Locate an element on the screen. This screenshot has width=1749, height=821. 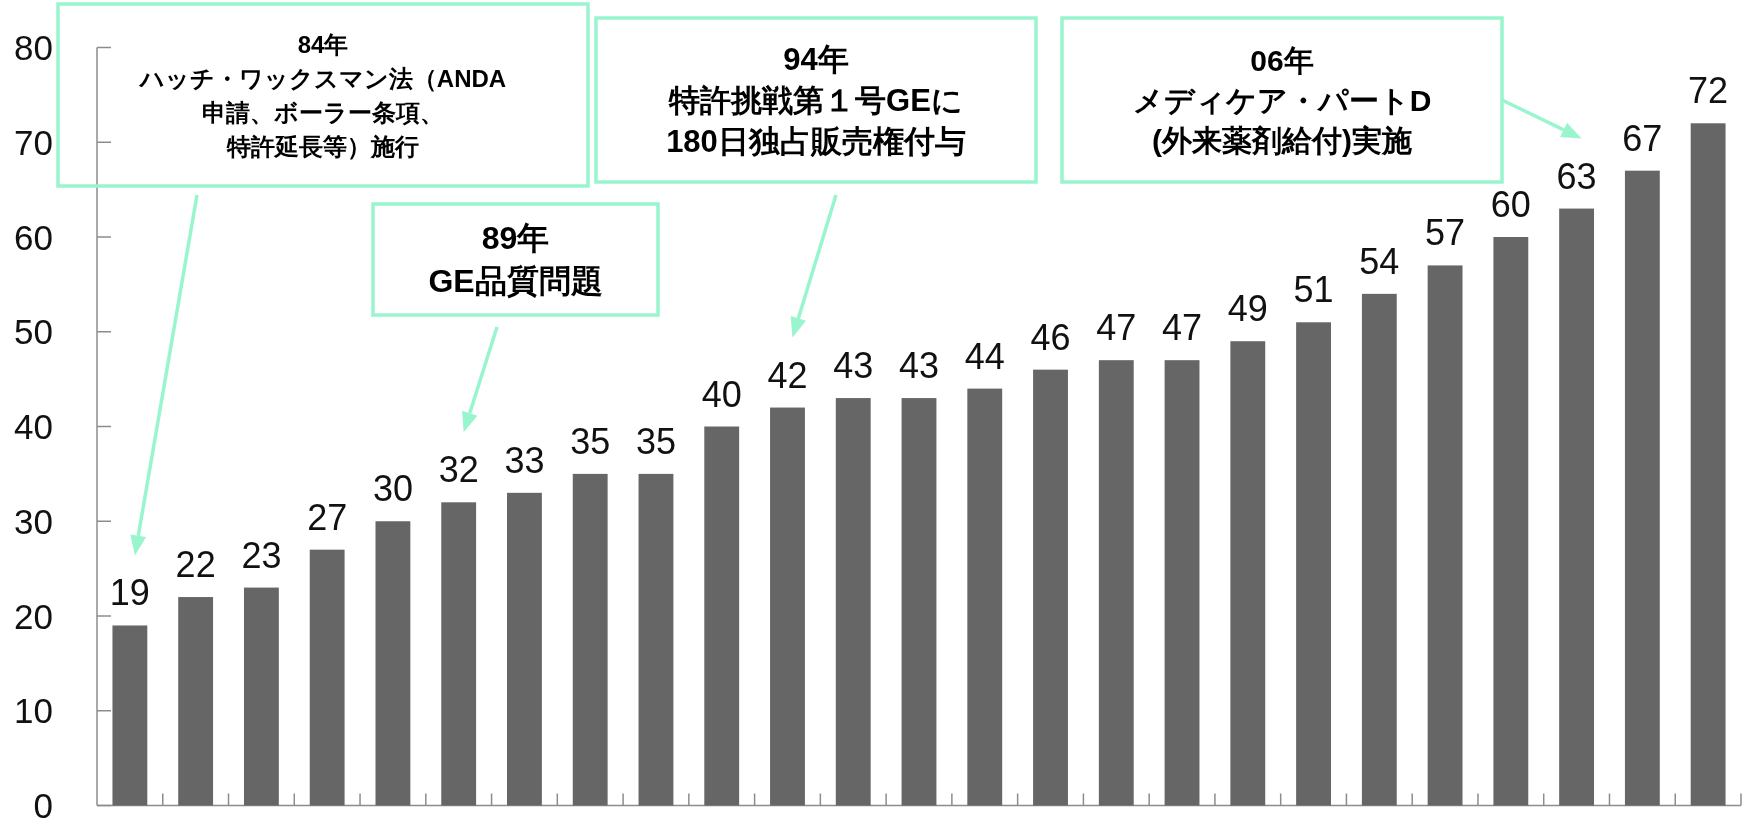
annotation: 06年メディケア・パートD(外来薬剤給付)実施 is located at coordinates (1282, 100).